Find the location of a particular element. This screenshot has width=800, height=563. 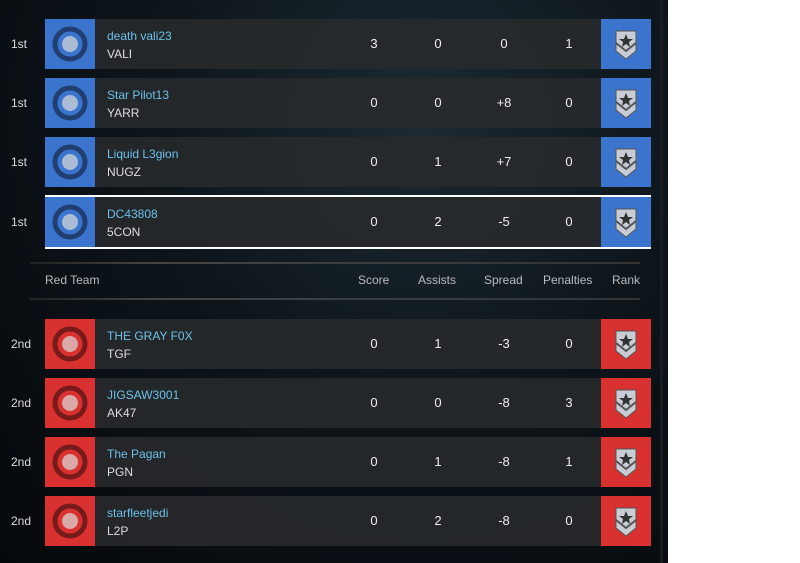

clan-tag: TGF is located at coordinates (119, 354).